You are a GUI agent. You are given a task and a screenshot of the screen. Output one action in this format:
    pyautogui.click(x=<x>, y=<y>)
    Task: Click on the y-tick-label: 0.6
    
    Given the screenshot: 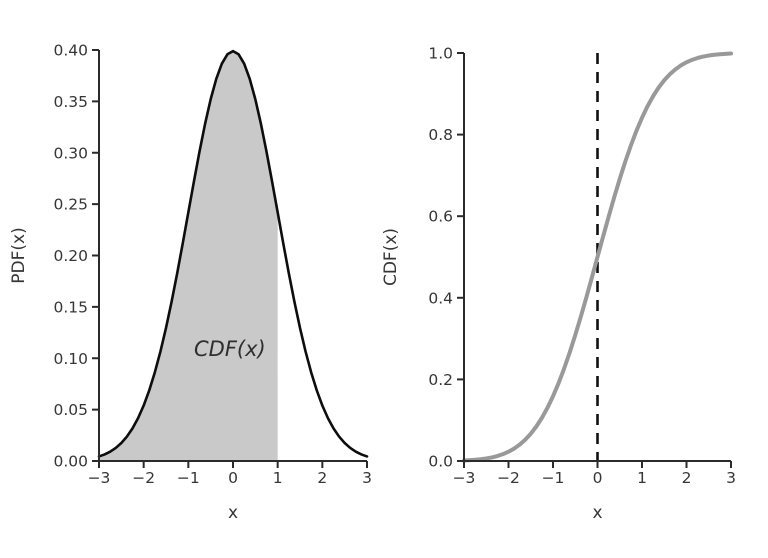 What is the action you would take?
    pyautogui.click(x=440, y=217)
    